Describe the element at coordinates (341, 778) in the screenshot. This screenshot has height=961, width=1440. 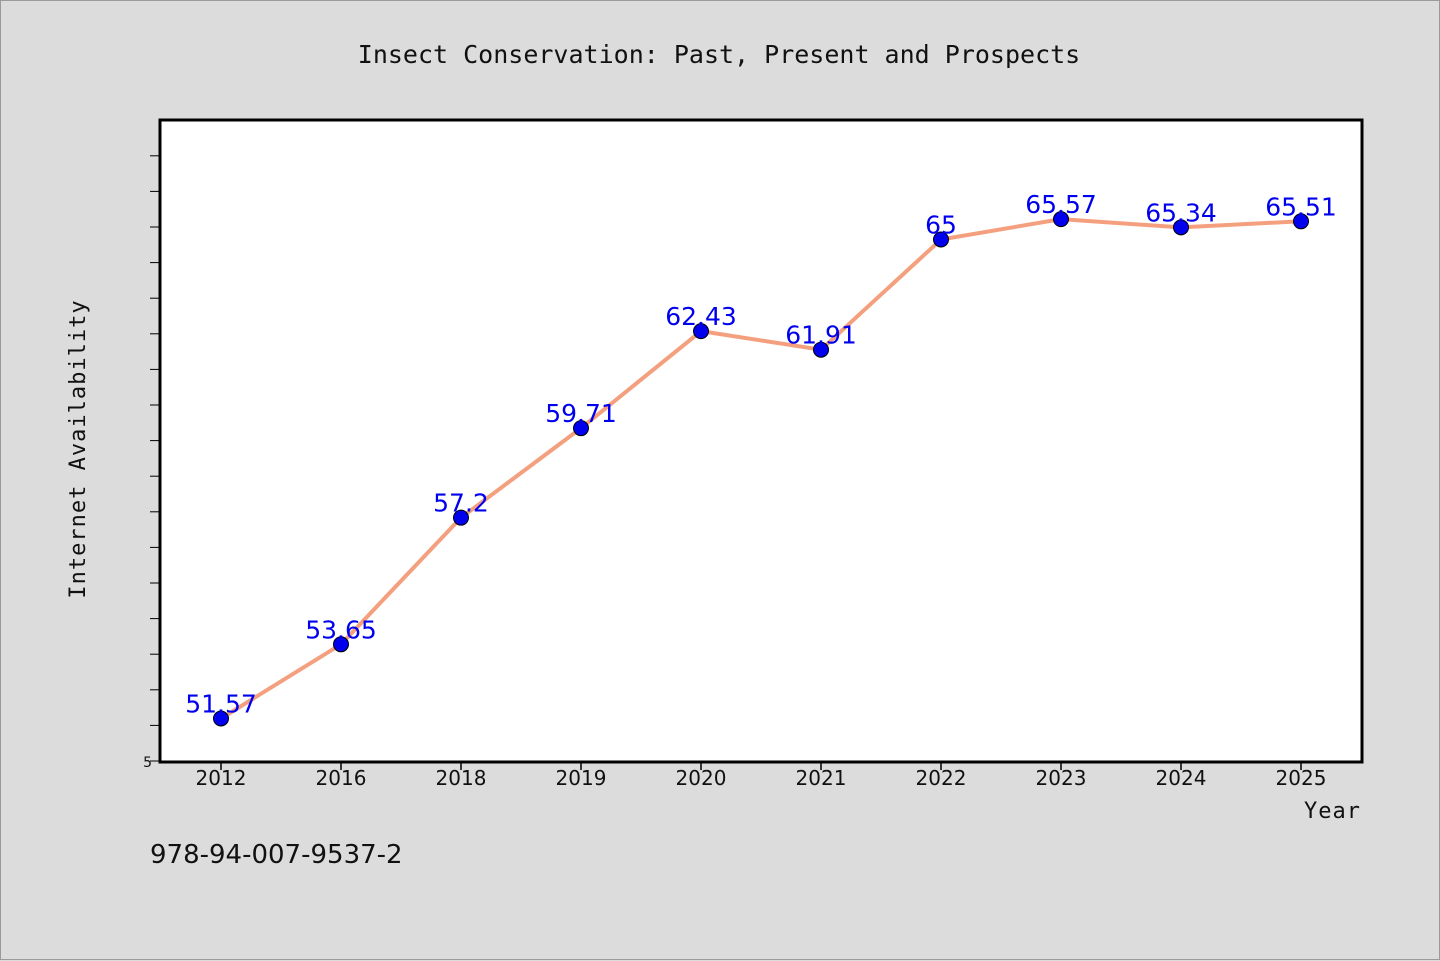
I see `x-tick-label: 2016` at that location.